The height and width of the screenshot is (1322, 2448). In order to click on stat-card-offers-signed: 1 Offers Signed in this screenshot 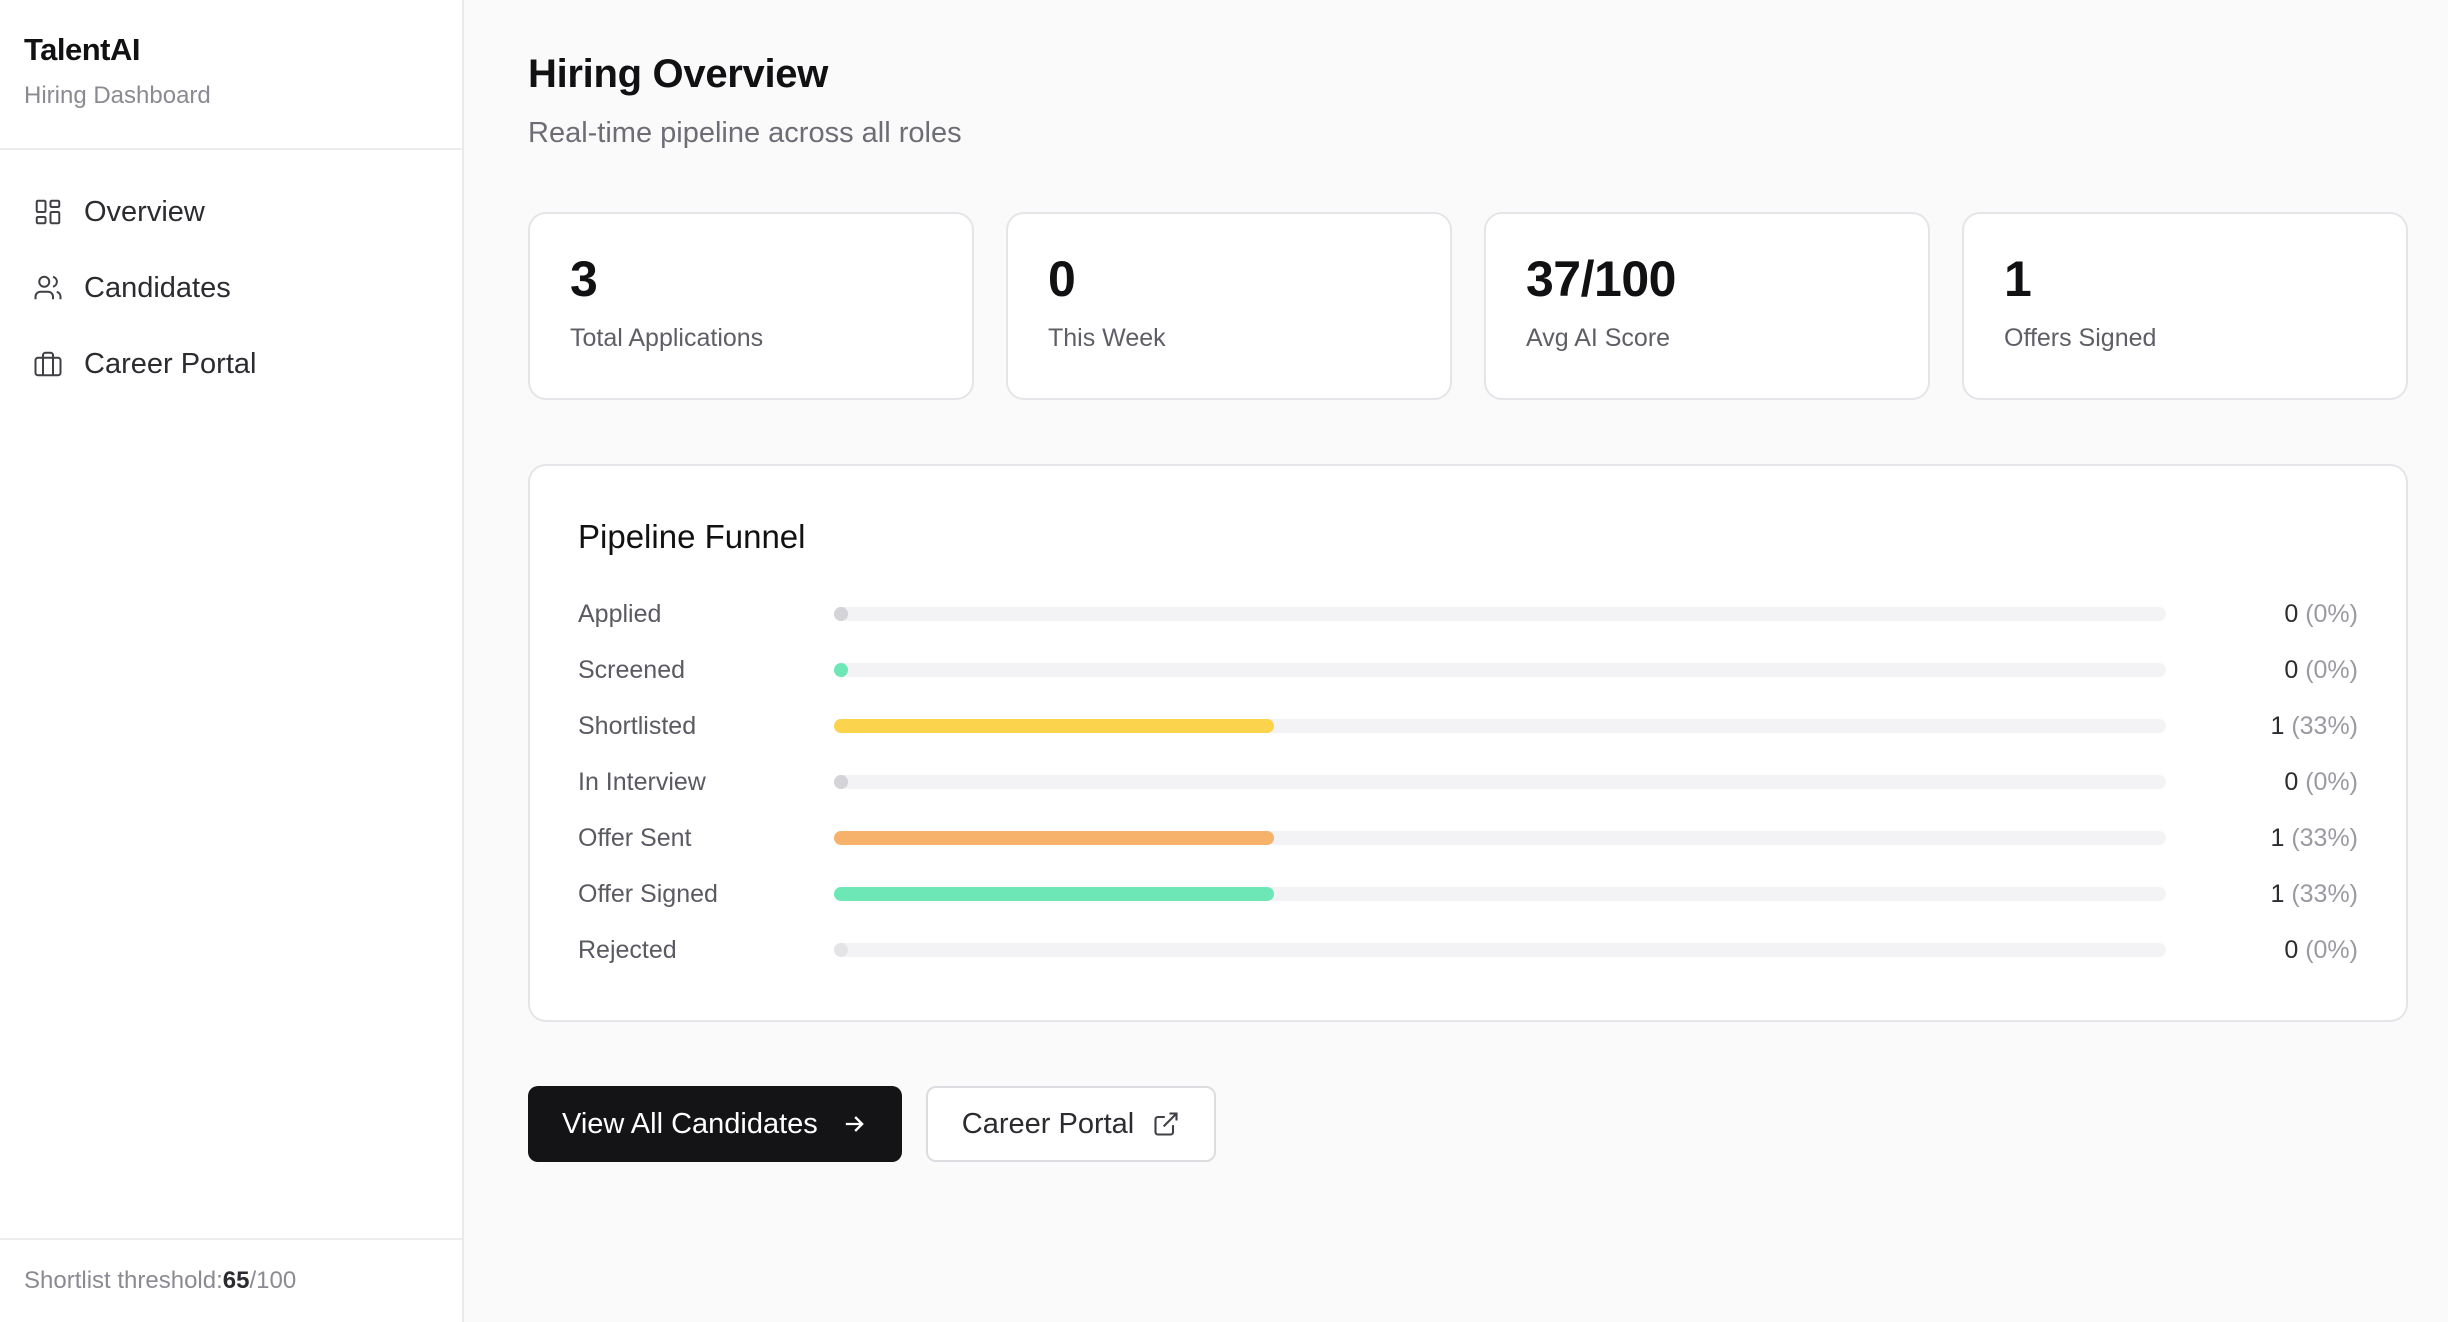, I will do `click(2185, 306)`.